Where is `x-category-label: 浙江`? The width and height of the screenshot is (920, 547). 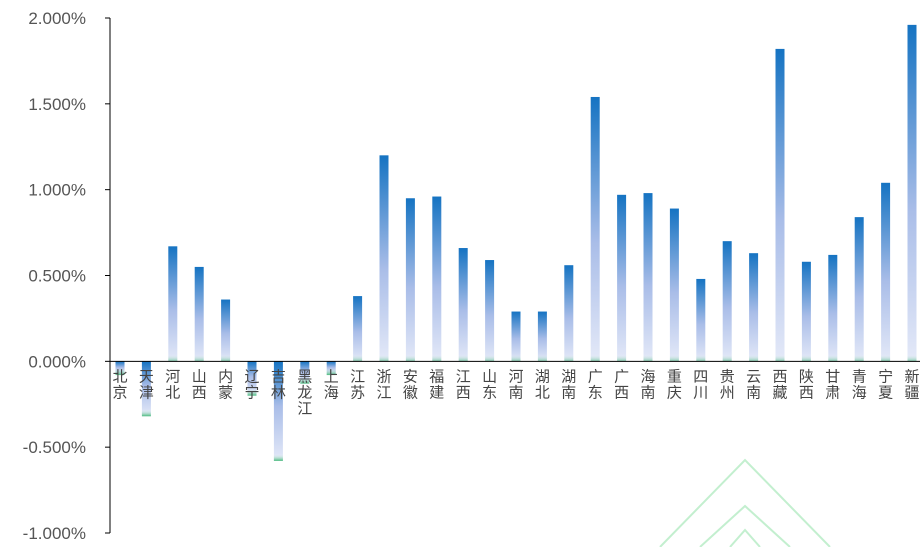 x-category-label: 浙江 is located at coordinates (383, 384).